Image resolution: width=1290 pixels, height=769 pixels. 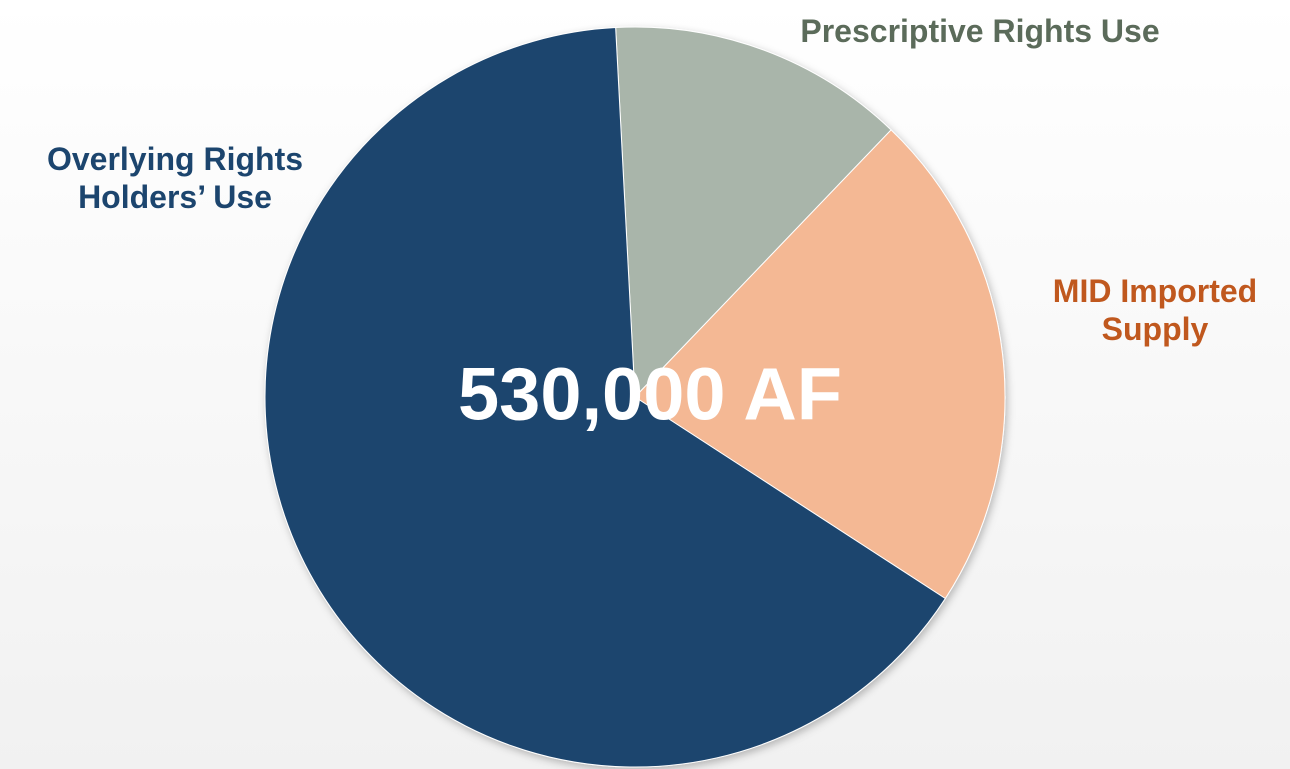 What do you see at coordinates (650, 394) in the screenshot?
I see `center-annotation: 530,000 AF` at bounding box center [650, 394].